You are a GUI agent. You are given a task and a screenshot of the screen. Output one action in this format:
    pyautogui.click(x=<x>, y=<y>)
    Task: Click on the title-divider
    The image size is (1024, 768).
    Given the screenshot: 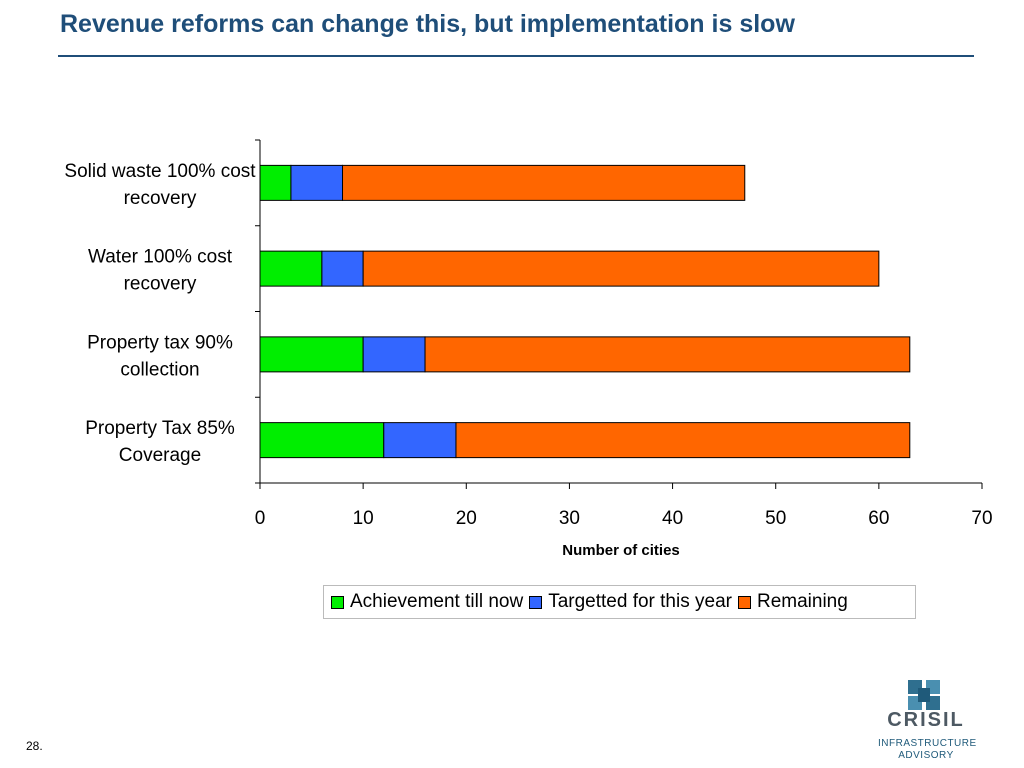 What is the action you would take?
    pyautogui.click(x=516, y=56)
    